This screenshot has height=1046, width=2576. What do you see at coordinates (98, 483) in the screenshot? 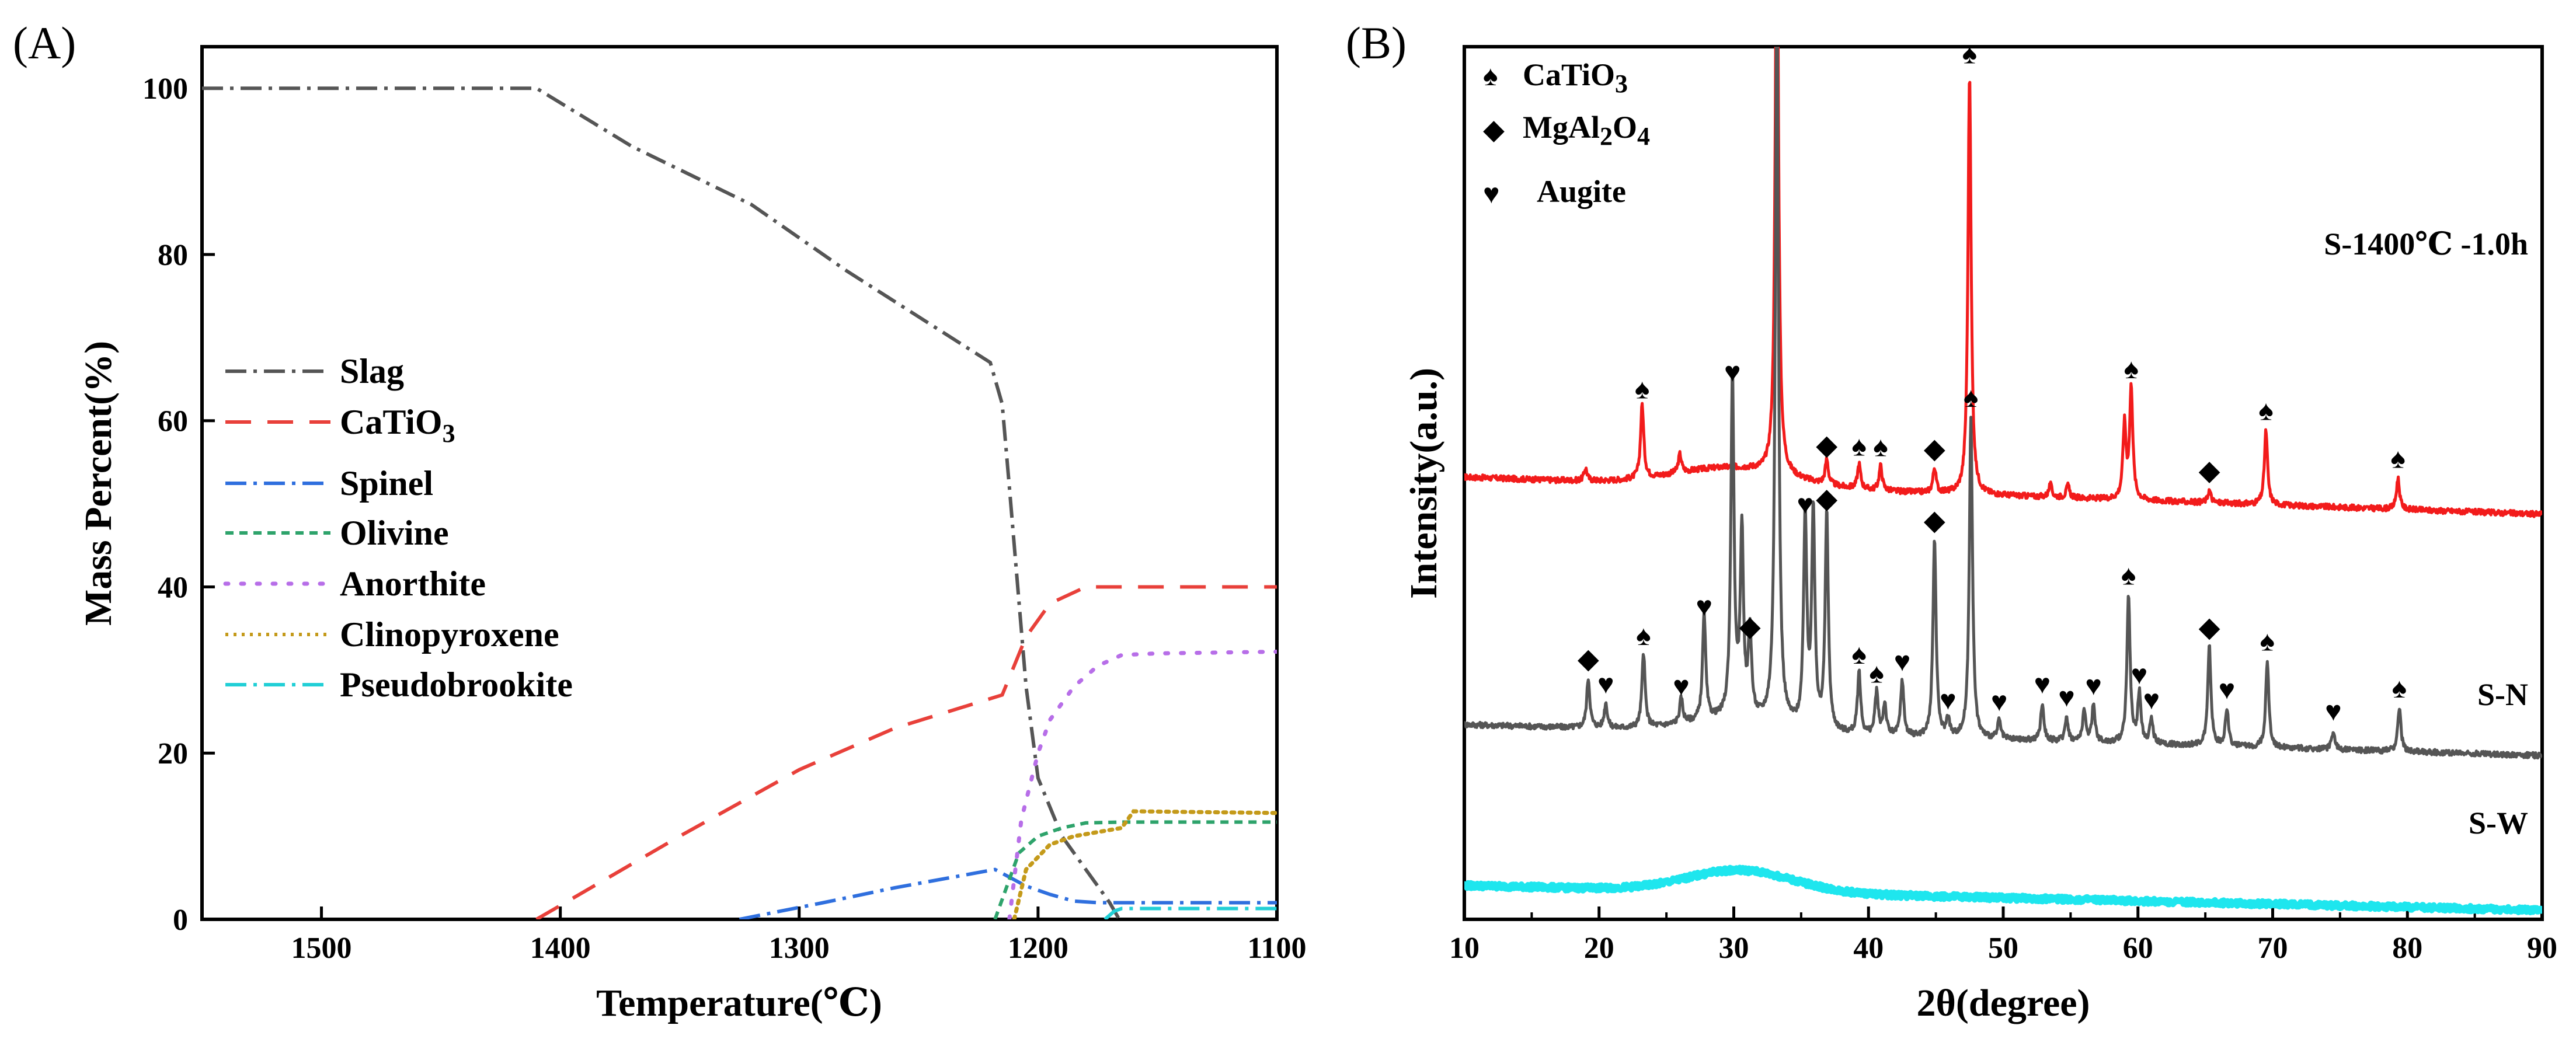
I see `chart-a-y-axis-title: Mass Percent(%)` at bounding box center [98, 483].